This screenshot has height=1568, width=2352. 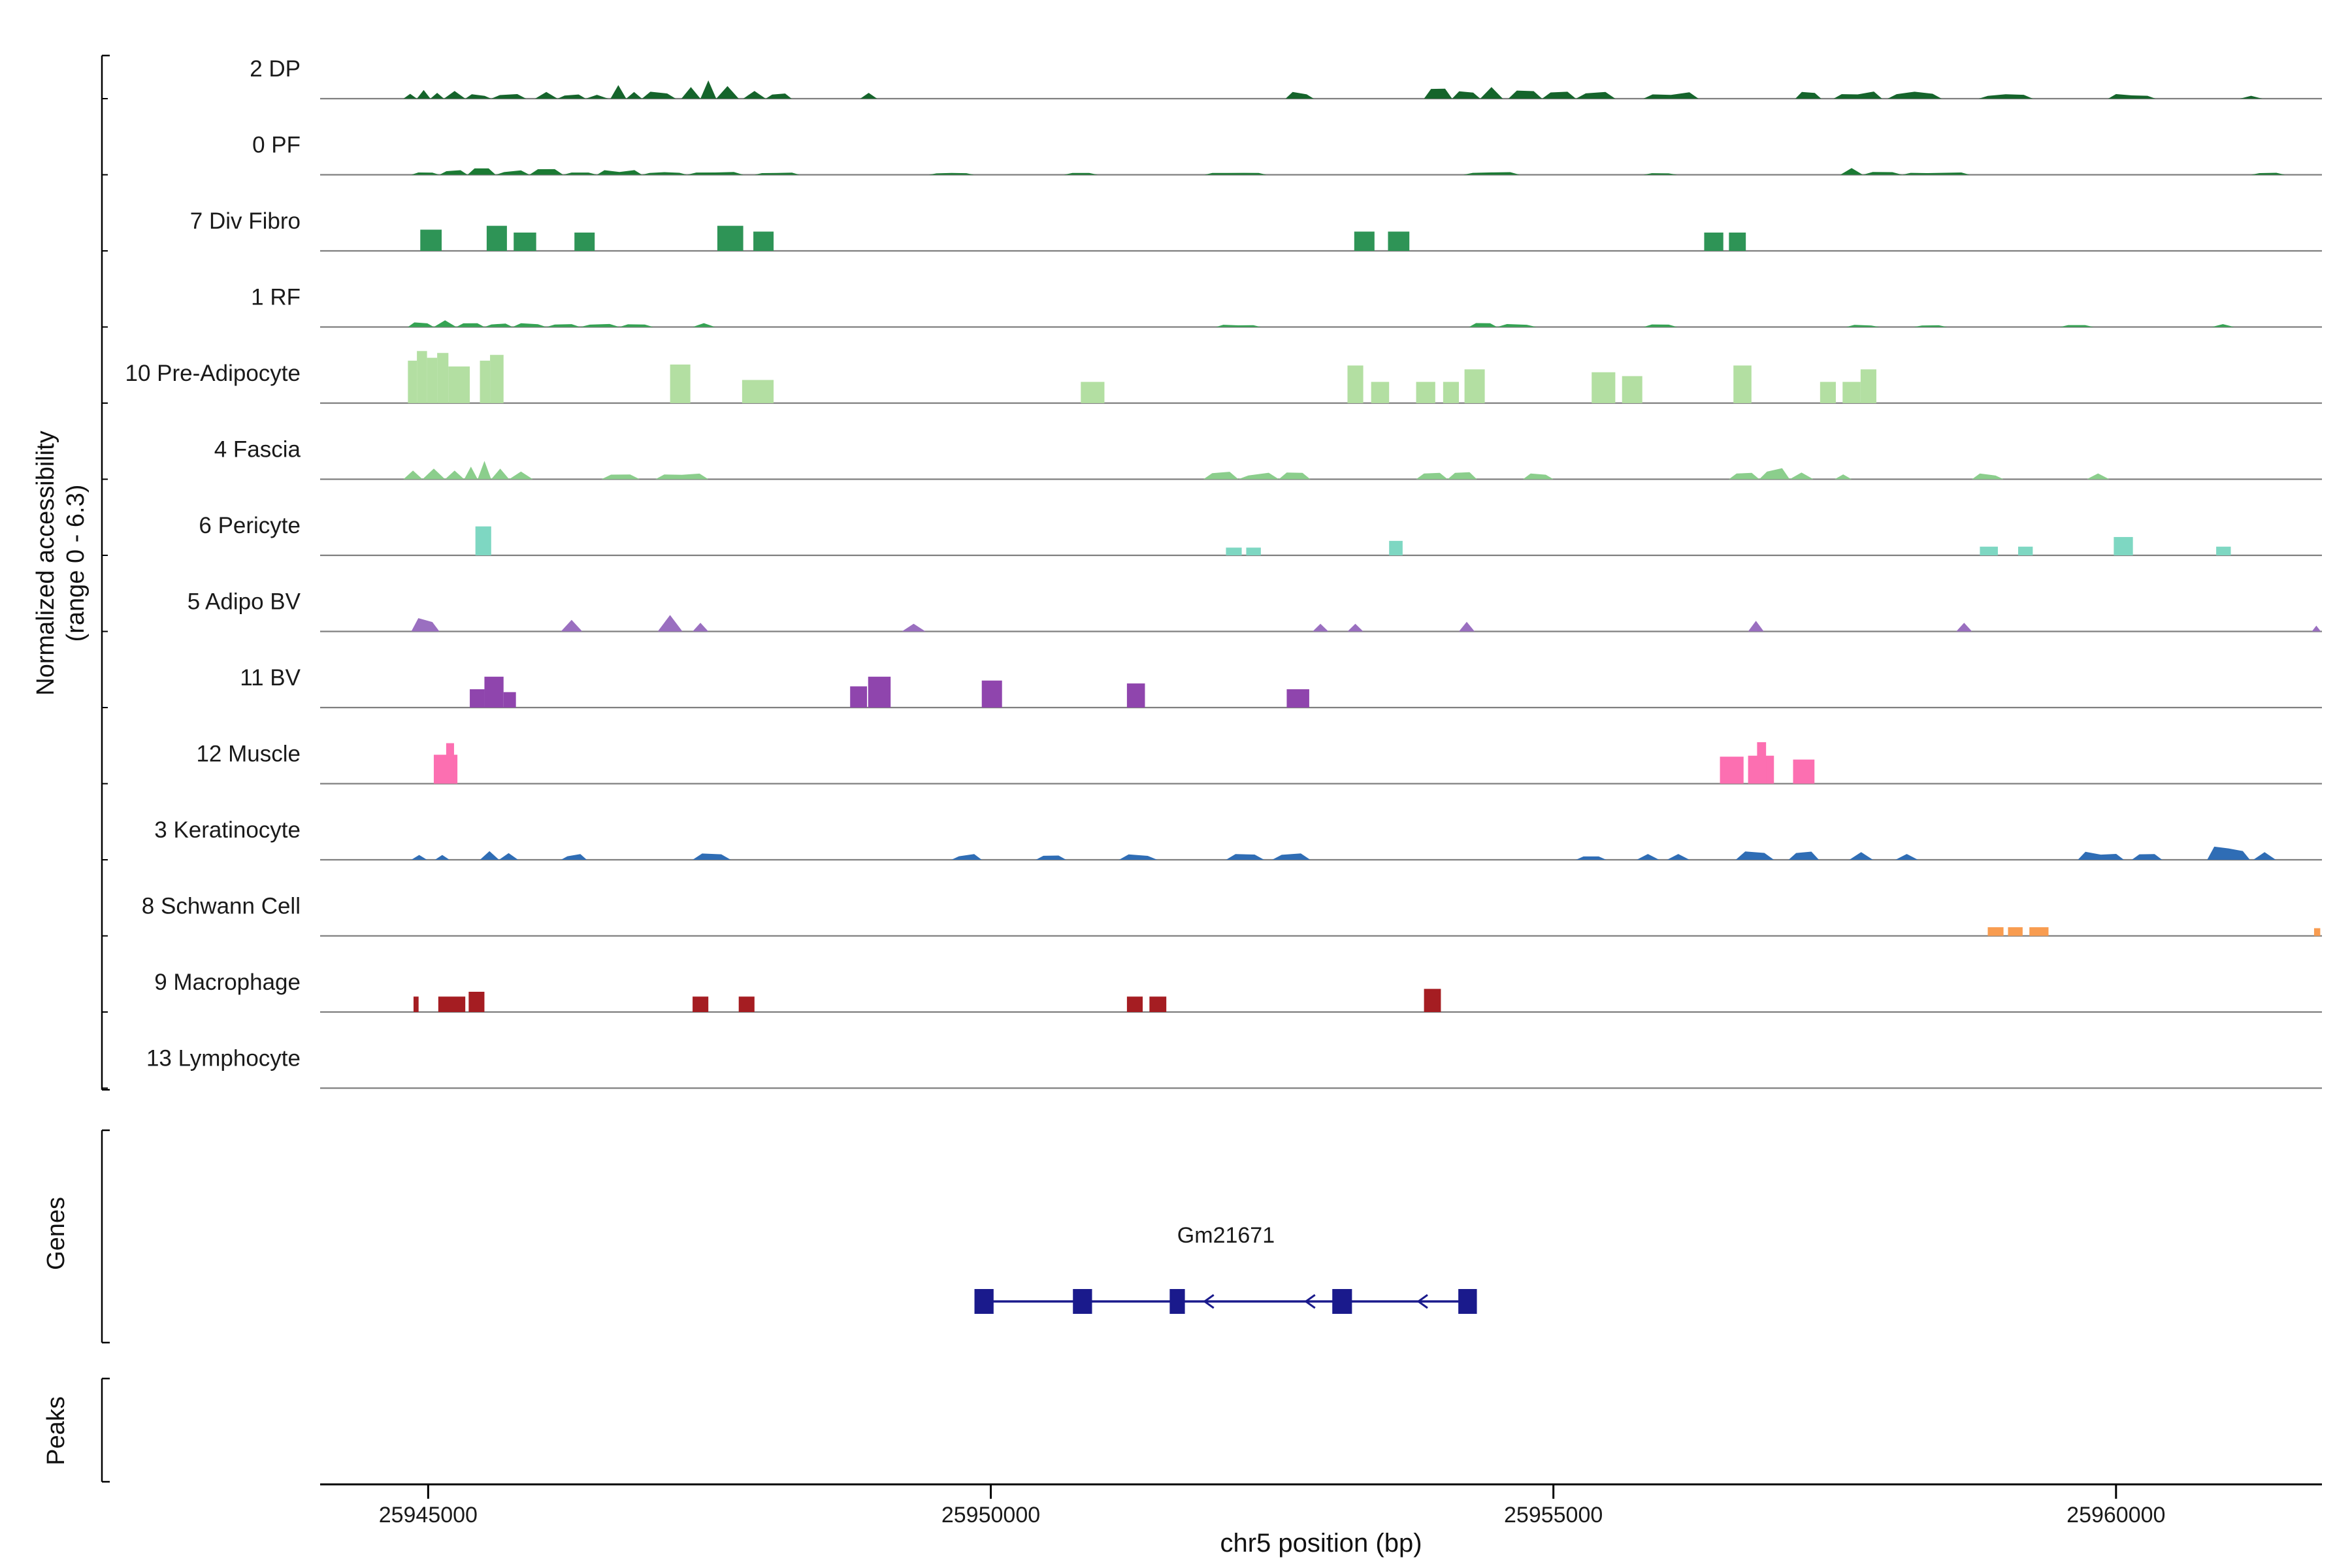 I want to click on track-label-12-muscle: 12 Muscle, so click(x=248, y=754).